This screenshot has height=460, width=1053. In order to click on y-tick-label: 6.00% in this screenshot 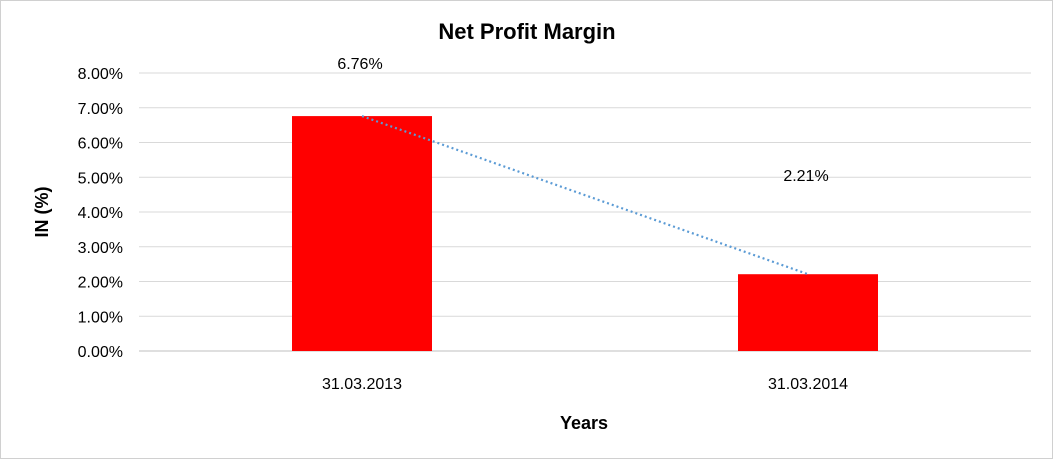, I will do `click(100, 144)`.